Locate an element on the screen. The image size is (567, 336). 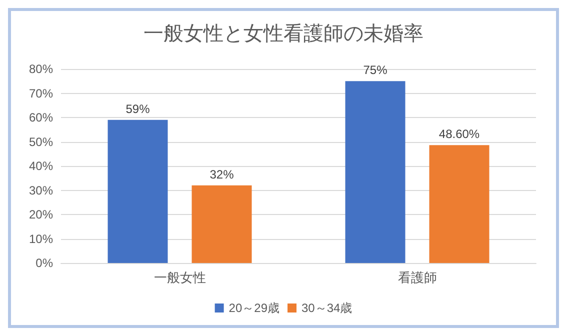
y-tick-label: 60% is located at coordinates (41, 117).